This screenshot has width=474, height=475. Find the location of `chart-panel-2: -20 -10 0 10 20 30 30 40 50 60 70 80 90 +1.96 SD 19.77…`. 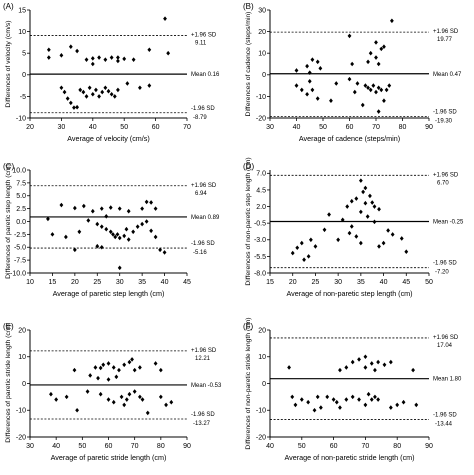

chart-panel-2: -20 -10 0 10 20 30 30 40 50 60 70 80 90 +1.96 SD 19.77… is located at coordinates (352, 72).